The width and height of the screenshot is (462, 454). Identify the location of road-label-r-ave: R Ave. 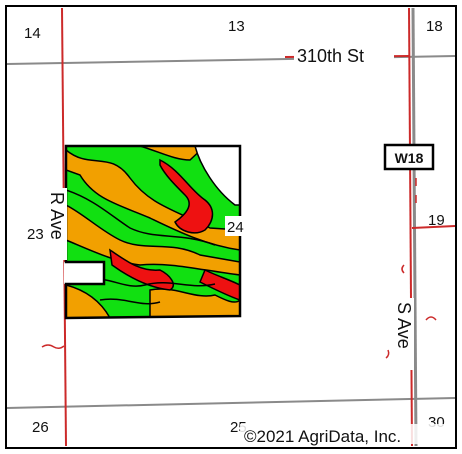
(57, 216).